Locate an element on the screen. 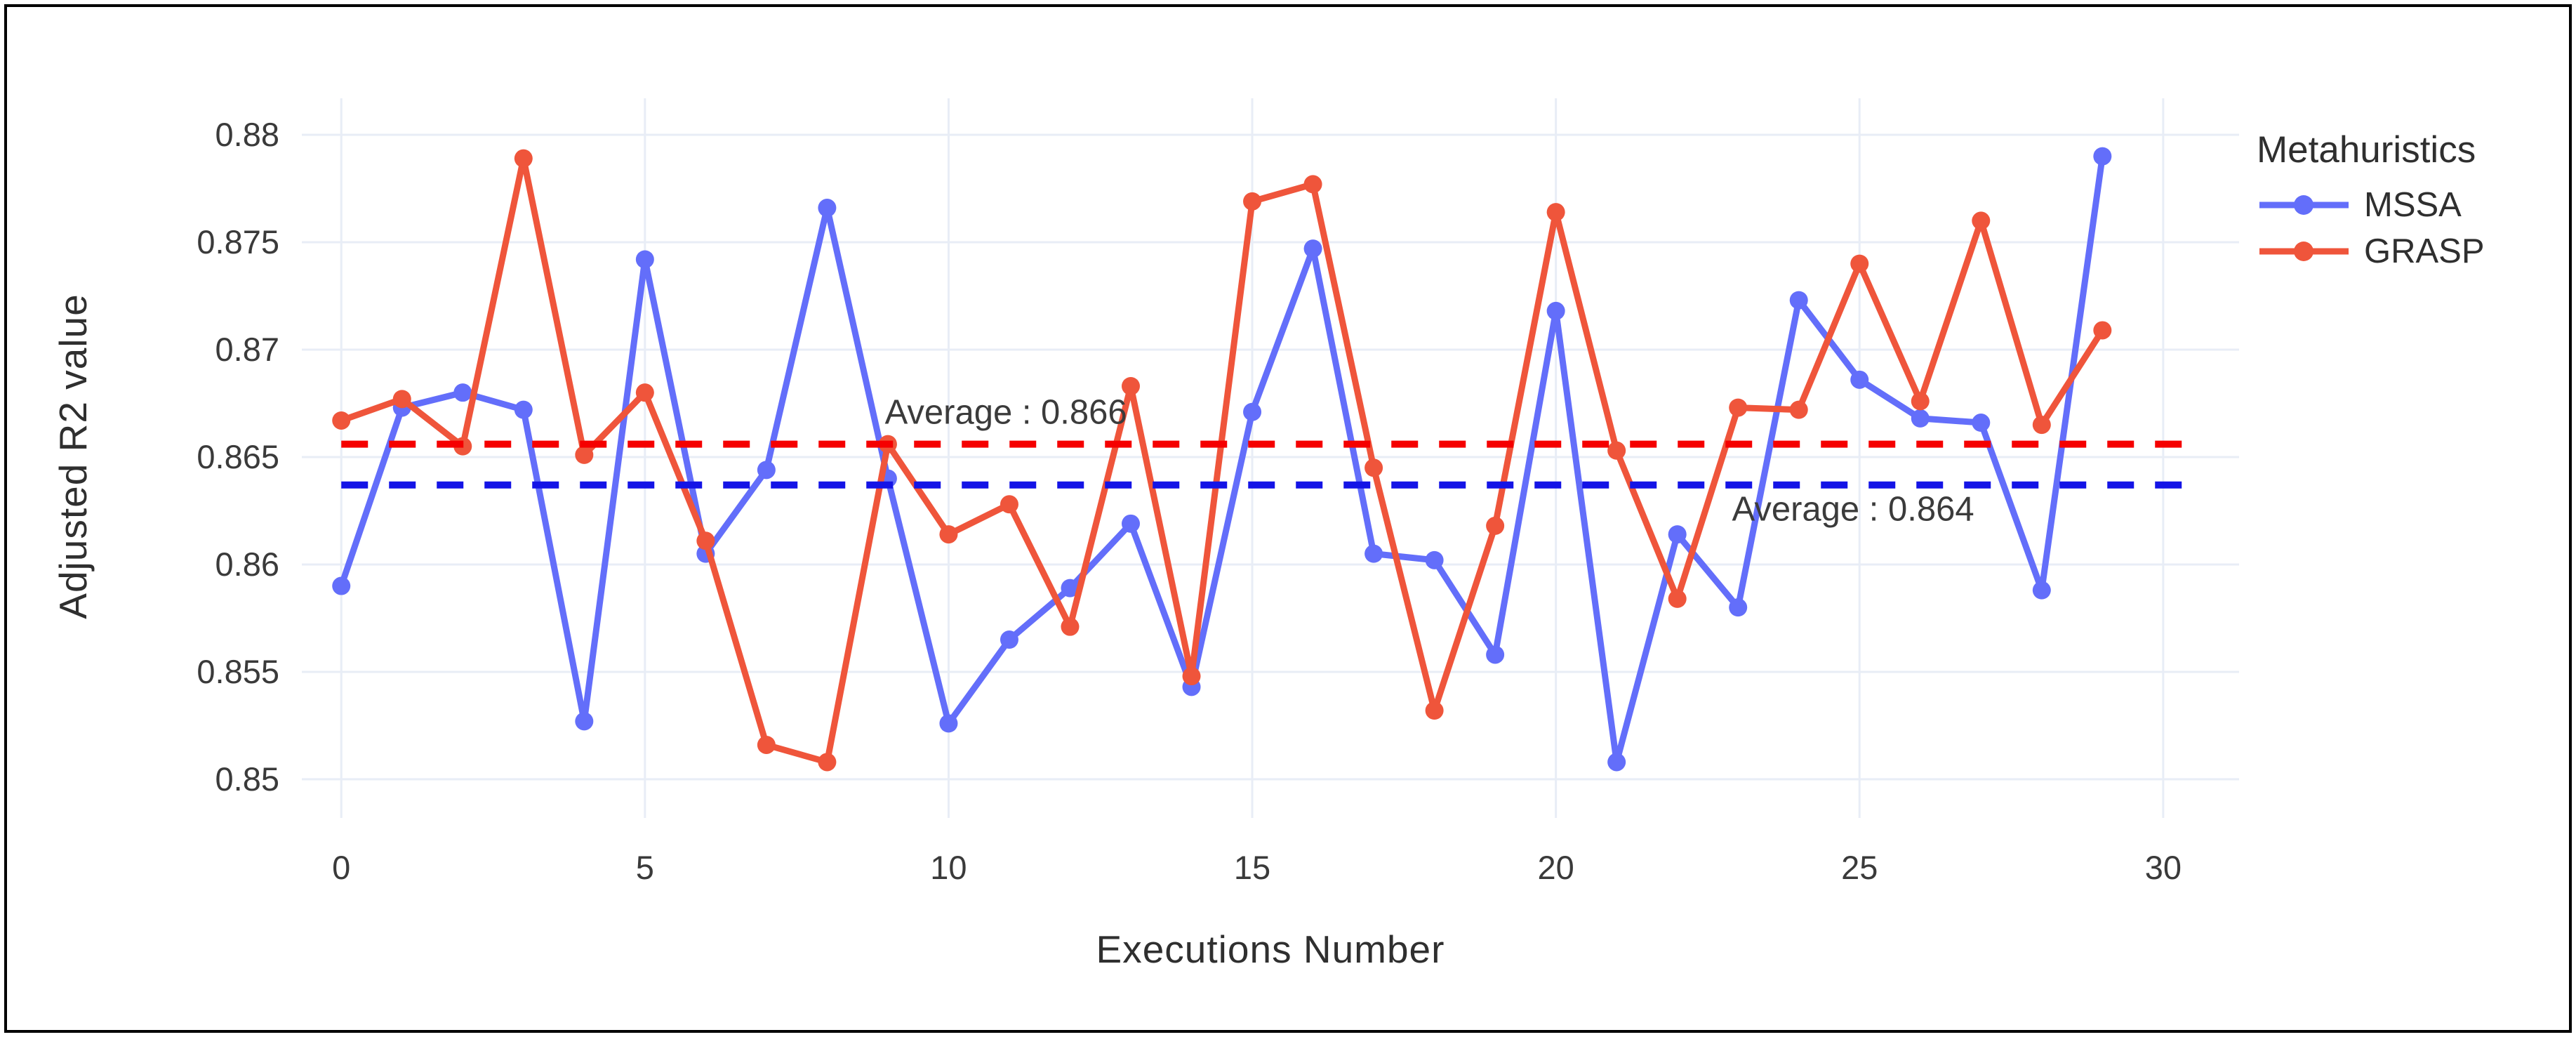 The image size is (2576, 1037). y-tick-label: 0.87 is located at coordinates (247, 349).